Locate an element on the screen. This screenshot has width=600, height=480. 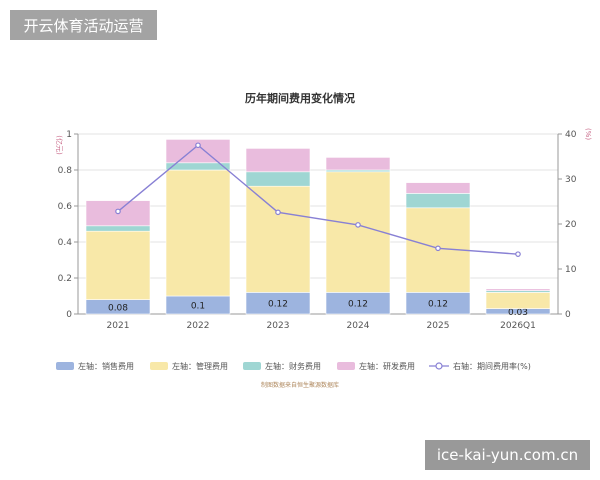
source-note: 制图数据来自恒生聚源数据库 is located at coordinates (300, 385).